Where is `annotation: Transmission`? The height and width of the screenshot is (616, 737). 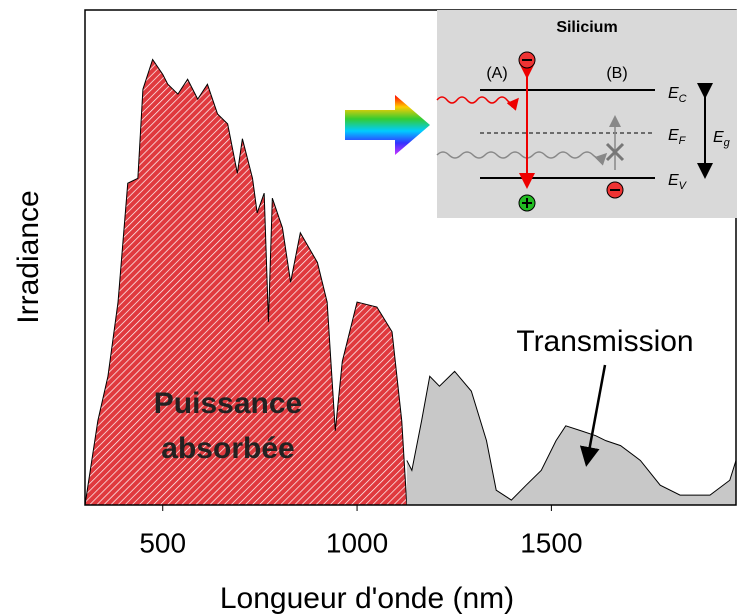
annotation: Transmission is located at coordinates (604, 341).